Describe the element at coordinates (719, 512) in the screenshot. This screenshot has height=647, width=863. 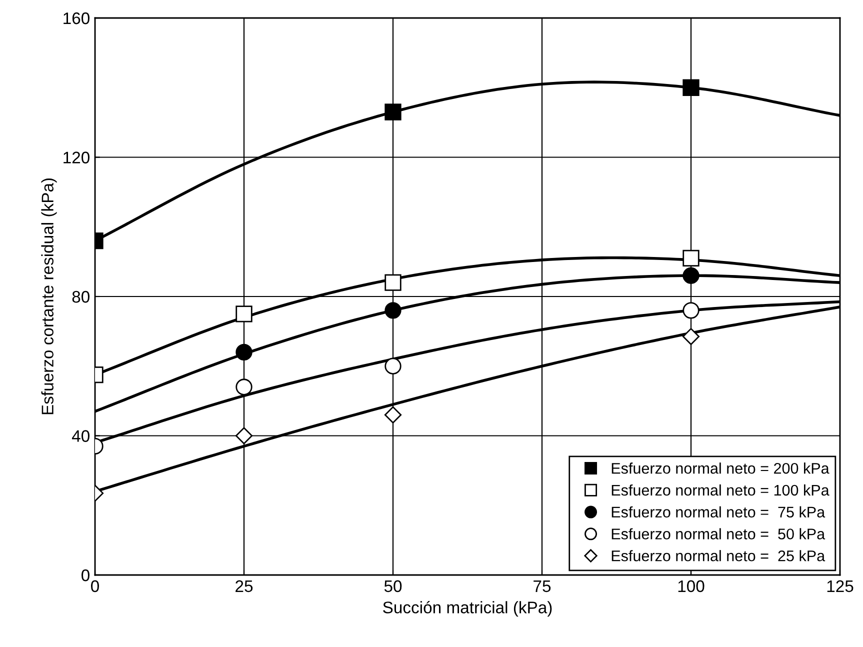
I see `legend-label: Esfuerzo normal neto = 75 kPa` at that location.